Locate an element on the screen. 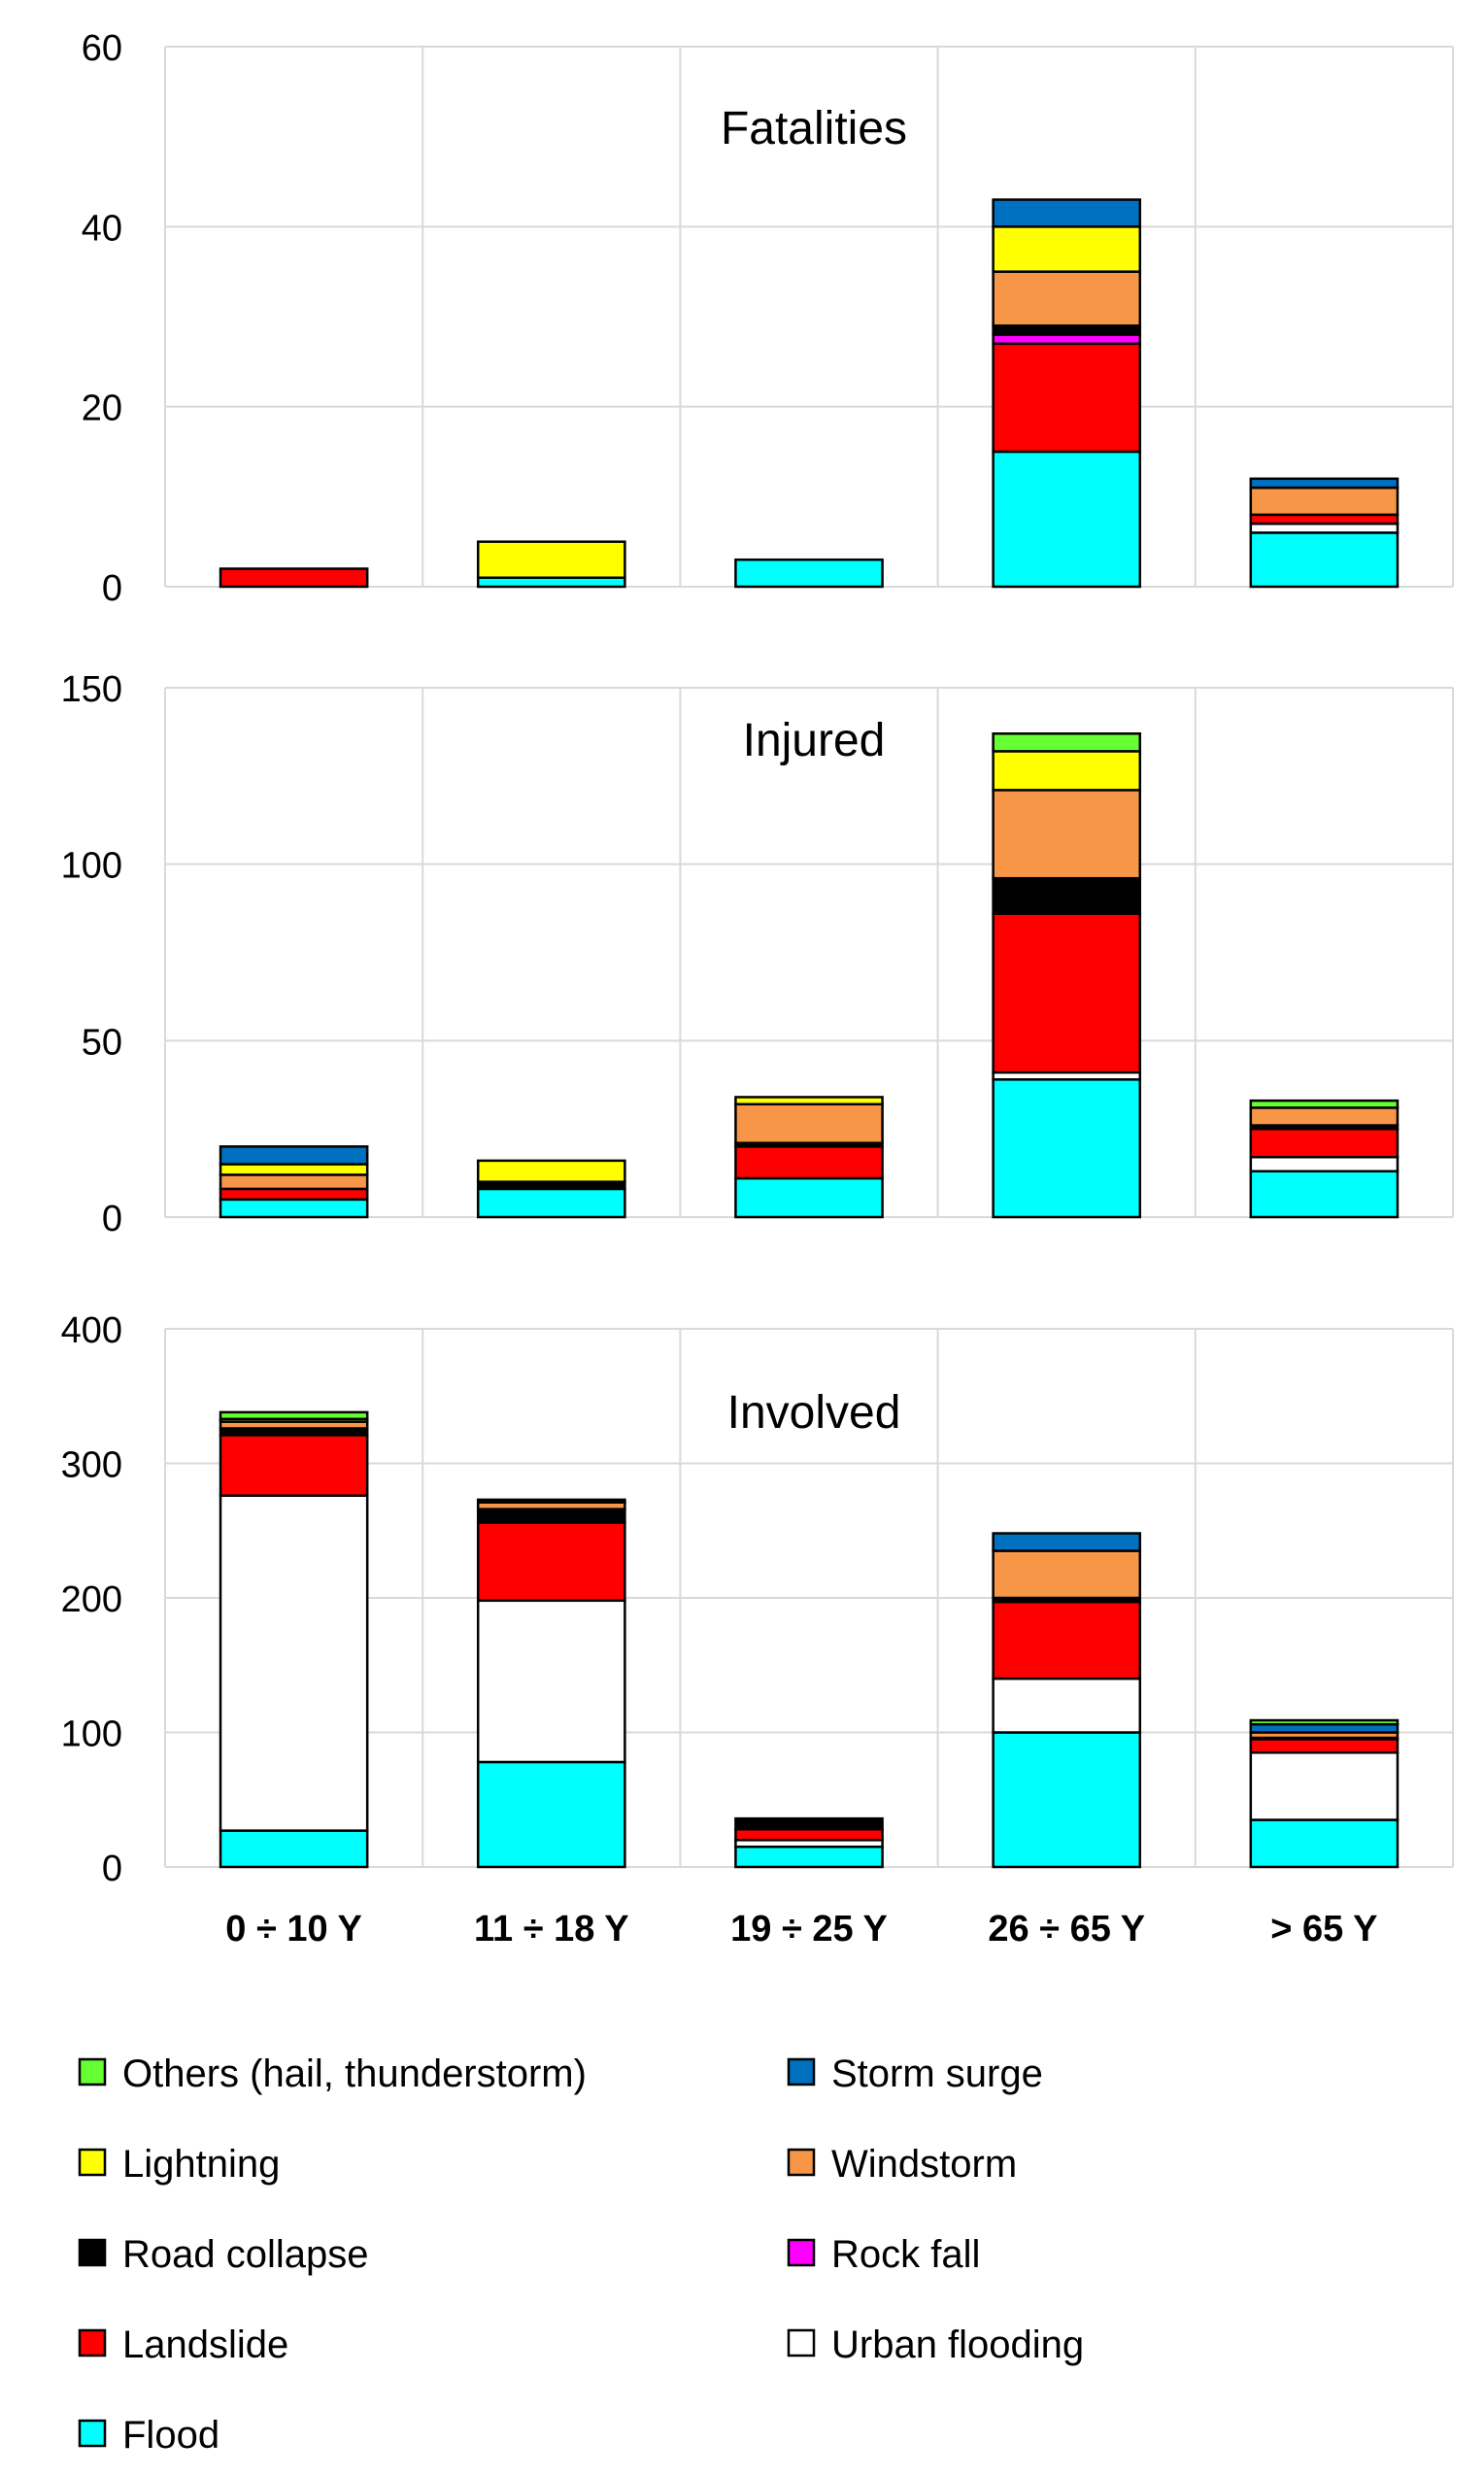 The width and height of the screenshot is (1484, 2476). legend-label-windstorm: Windstorm is located at coordinates (924, 2164).